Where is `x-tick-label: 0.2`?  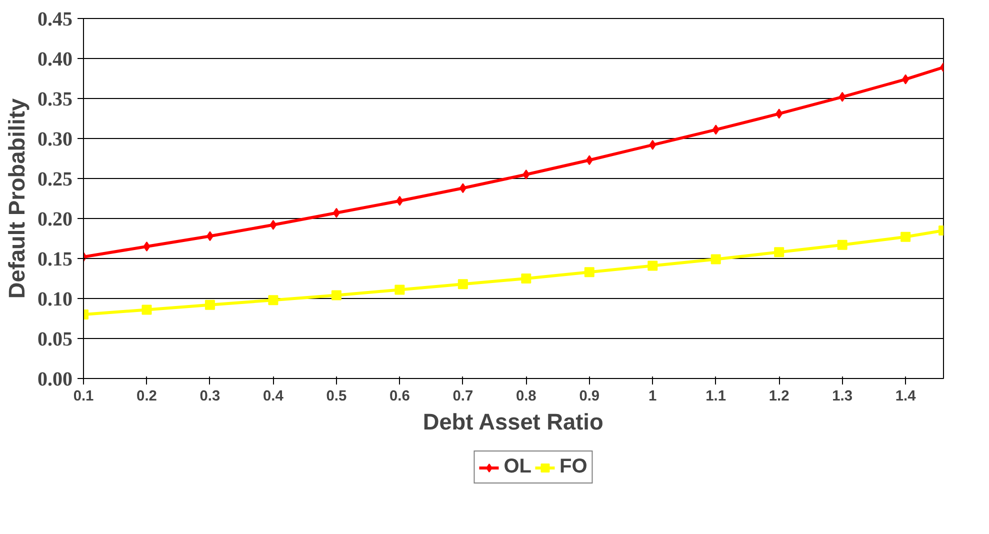 x-tick-label: 0.2 is located at coordinates (146, 396).